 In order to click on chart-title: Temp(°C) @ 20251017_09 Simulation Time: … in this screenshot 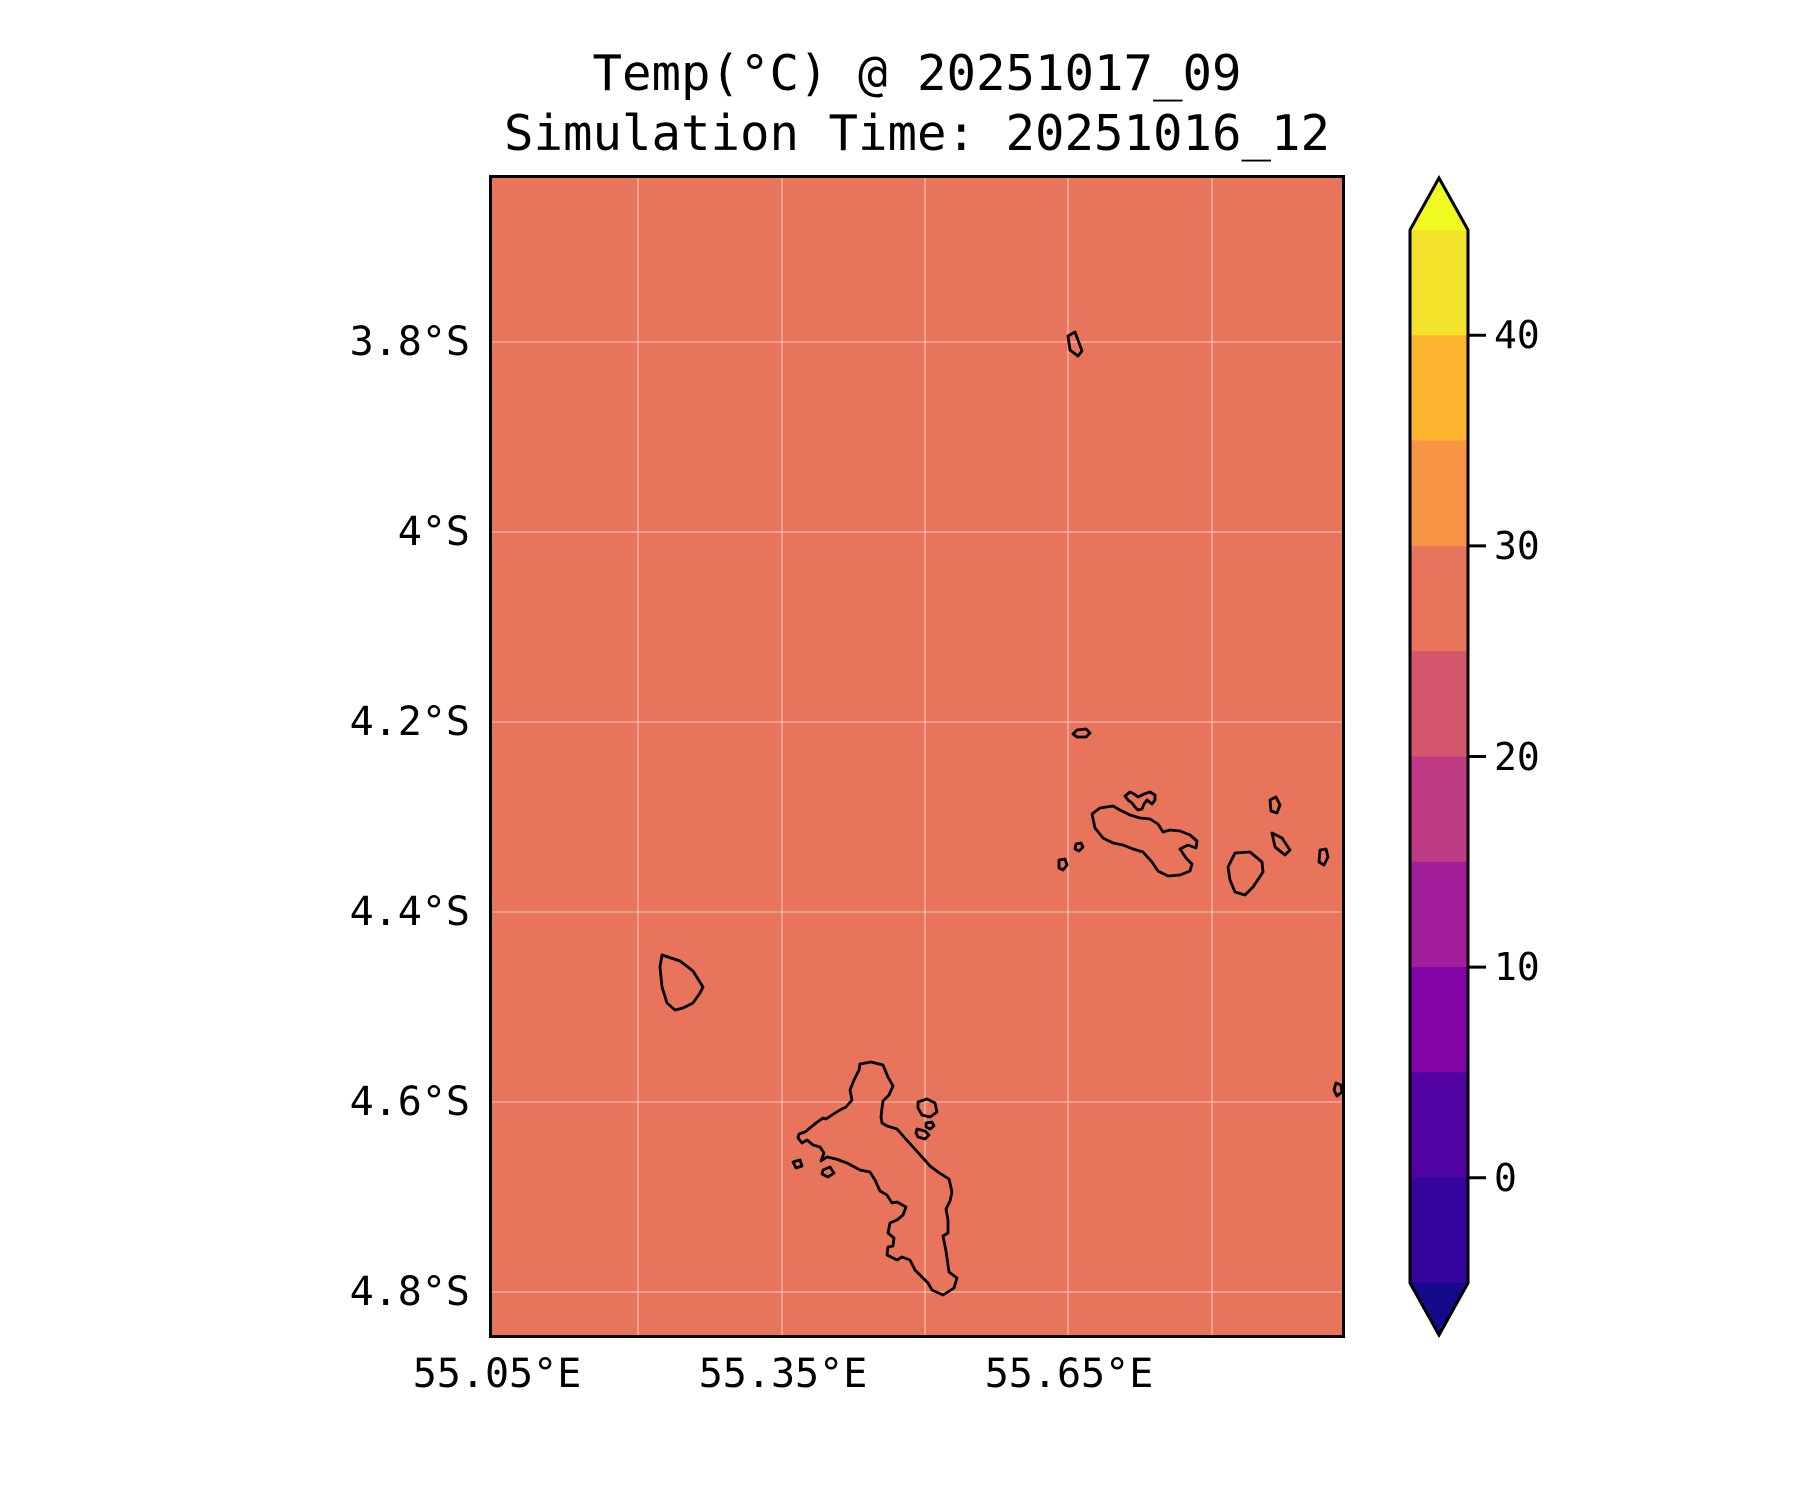, I will do `click(917, 104)`.